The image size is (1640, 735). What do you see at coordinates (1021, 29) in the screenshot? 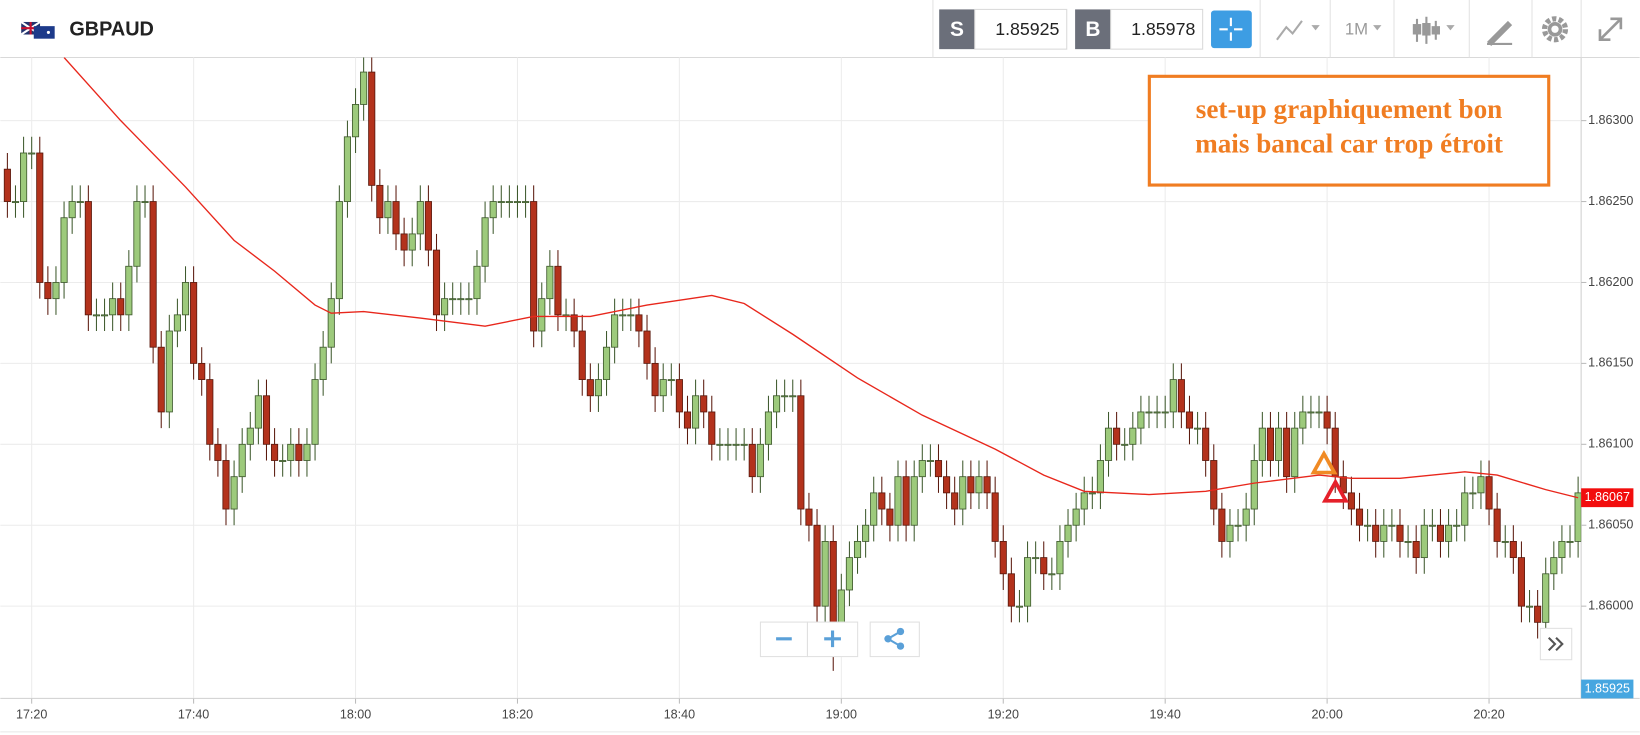
I see `sell-box` at bounding box center [1021, 29].